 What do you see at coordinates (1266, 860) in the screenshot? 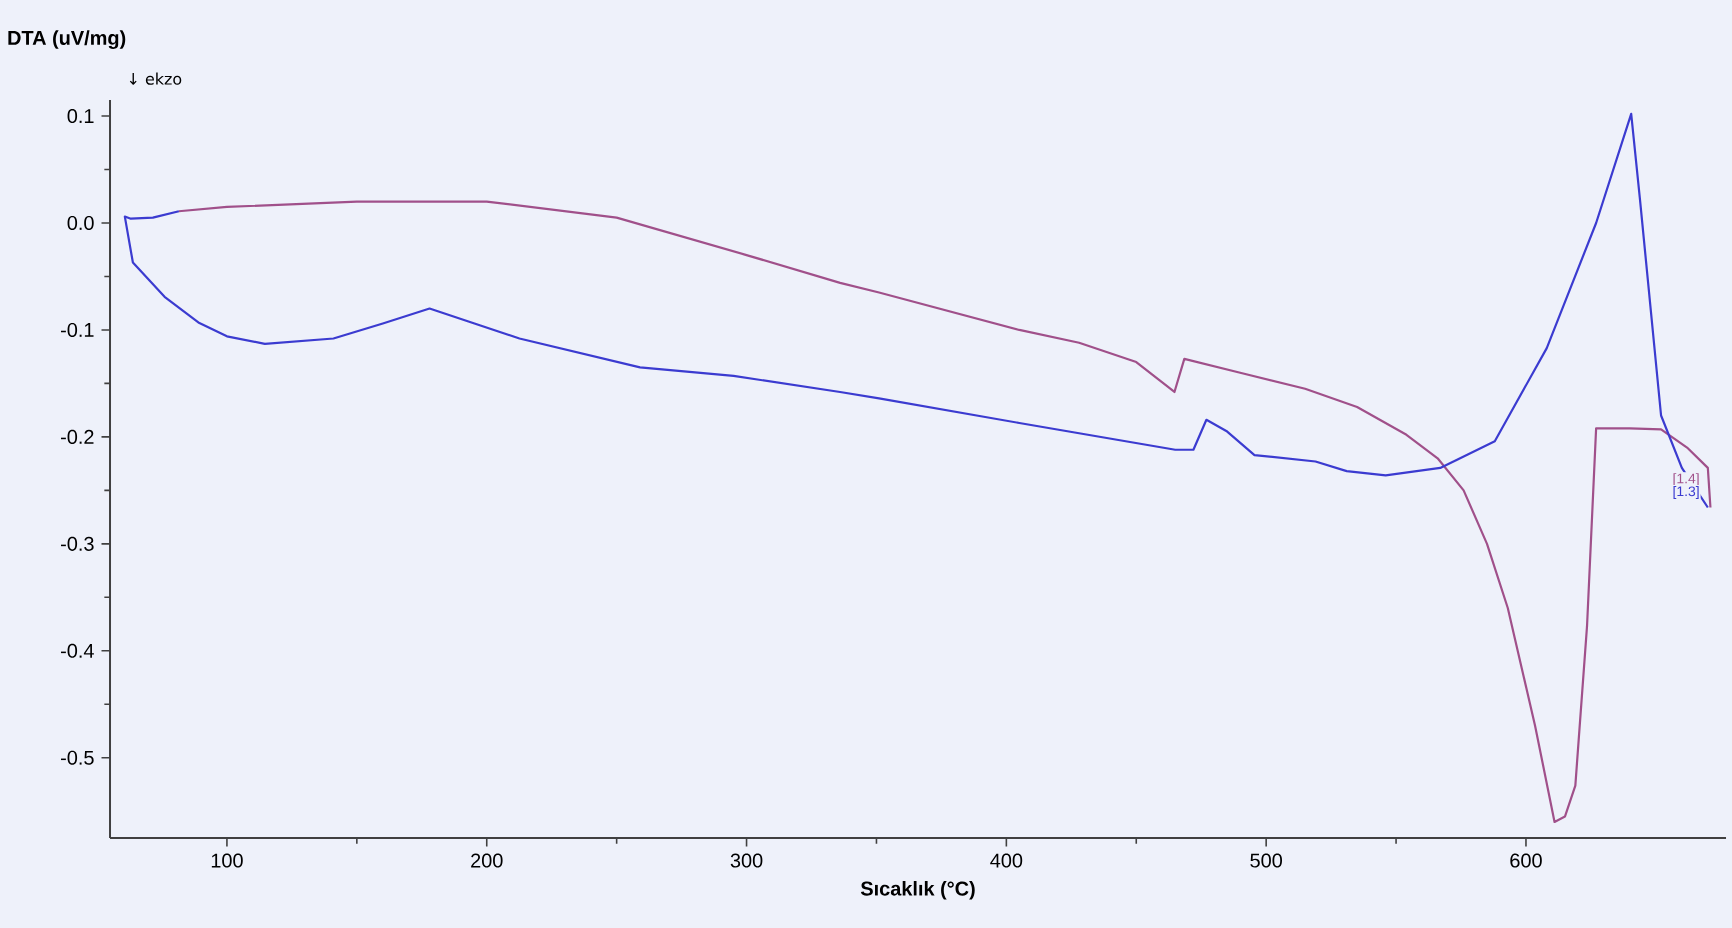
I see `x-tick-label: 500` at bounding box center [1266, 860].